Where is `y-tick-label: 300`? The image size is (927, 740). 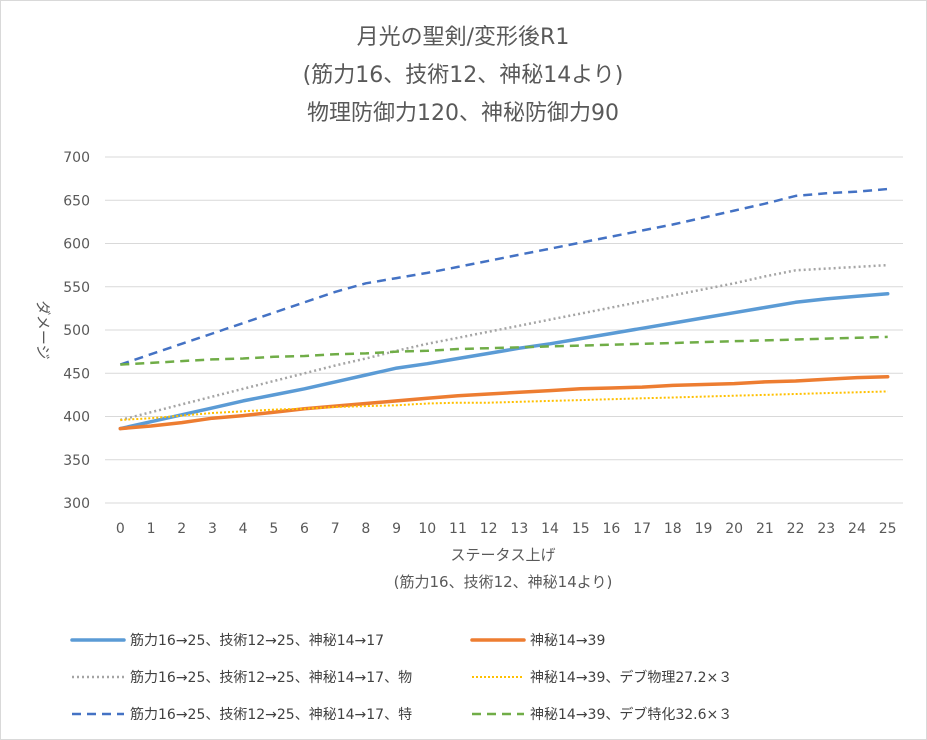 y-tick-label: 300 is located at coordinates (76, 504).